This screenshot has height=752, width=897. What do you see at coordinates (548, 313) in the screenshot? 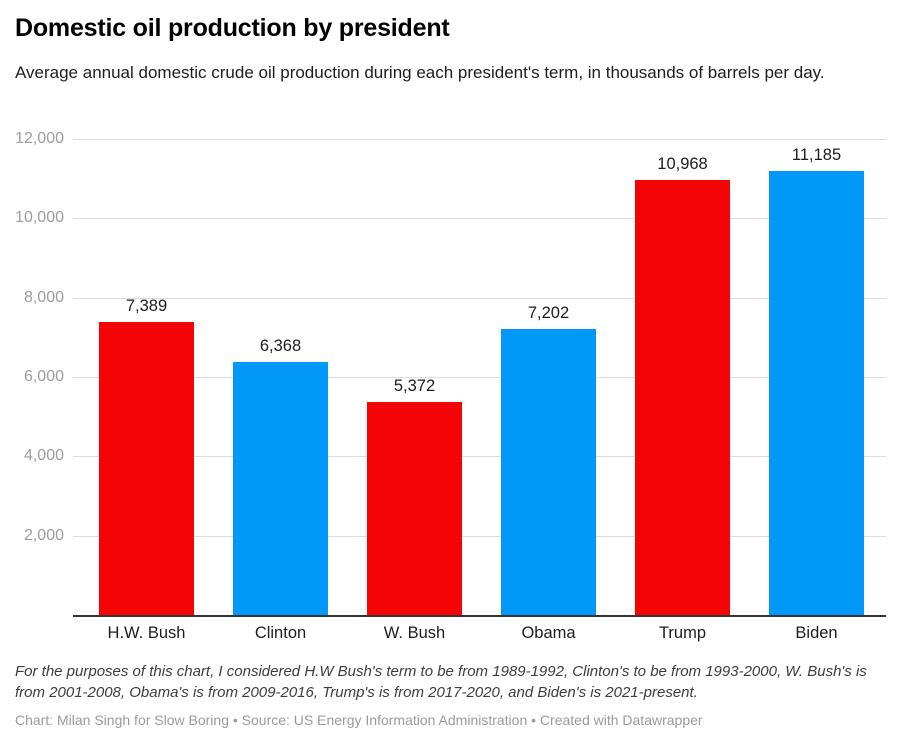
I see `bar-value-label: 7,202` at bounding box center [548, 313].